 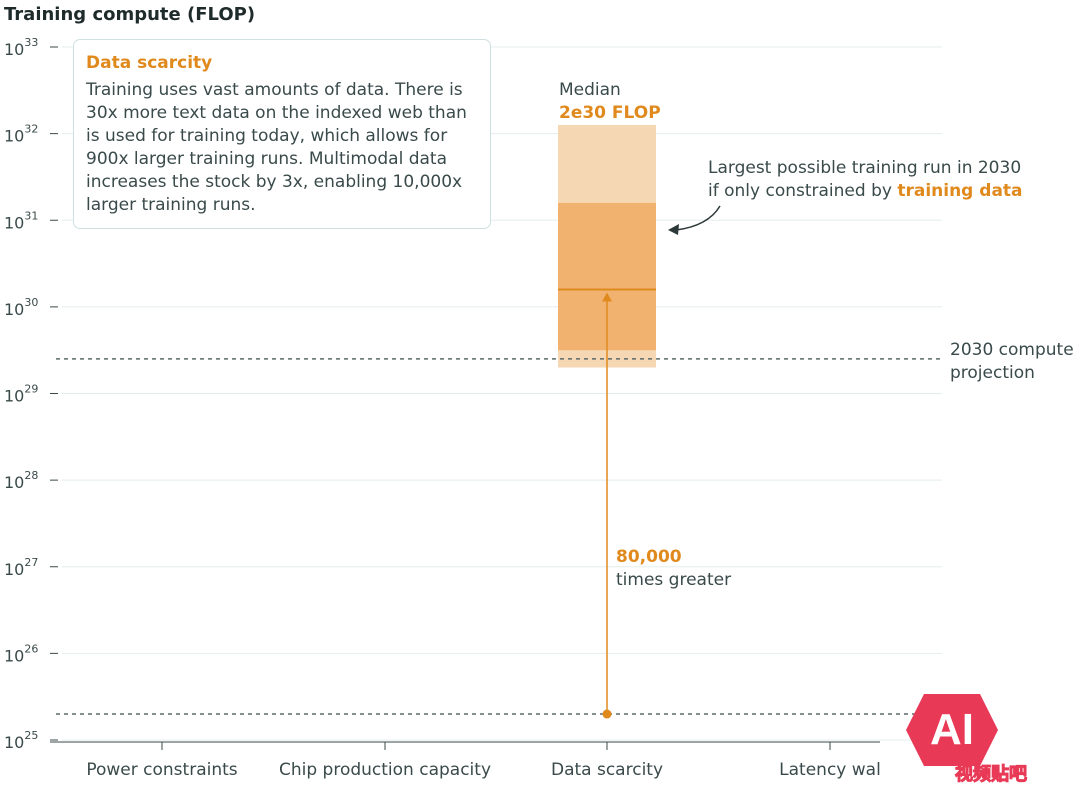 What do you see at coordinates (21, 567) in the screenshot?
I see `y-tick-label: 1027` at bounding box center [21, 567].